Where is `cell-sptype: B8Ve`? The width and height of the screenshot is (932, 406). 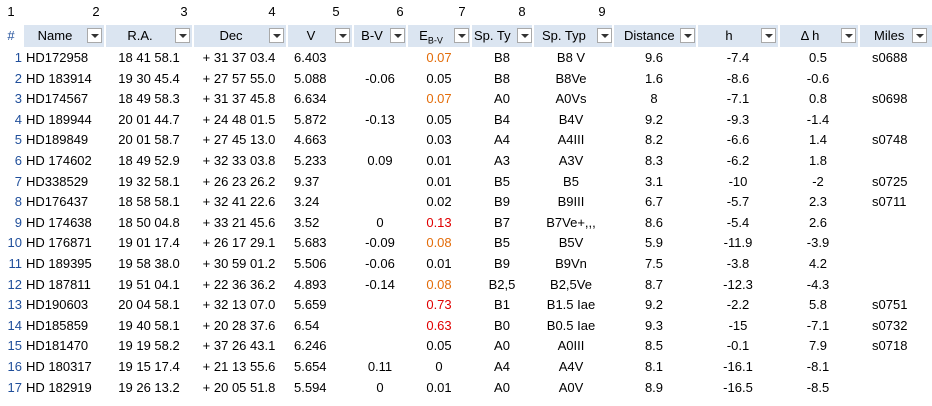 cell-sptype: B8Ve is located at coordinates (571, 78).